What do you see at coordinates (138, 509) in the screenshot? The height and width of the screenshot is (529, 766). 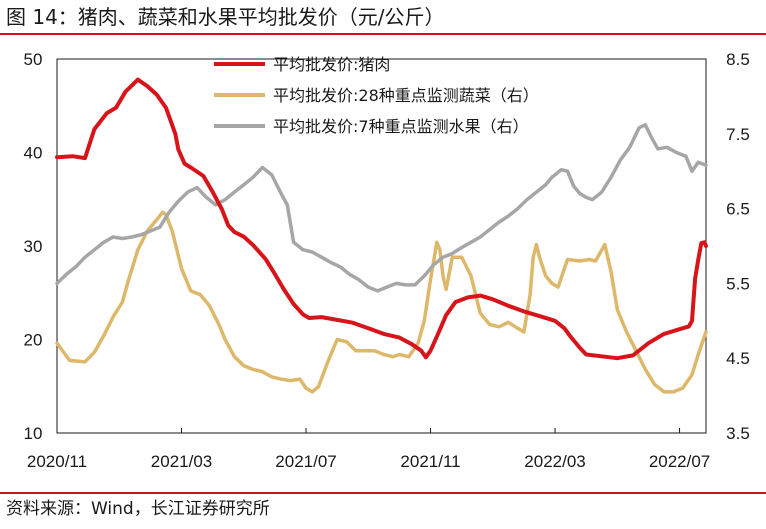 I see `source-note: 资料来源：Wind，长江证券研究所` at bounding box center [138, 509].